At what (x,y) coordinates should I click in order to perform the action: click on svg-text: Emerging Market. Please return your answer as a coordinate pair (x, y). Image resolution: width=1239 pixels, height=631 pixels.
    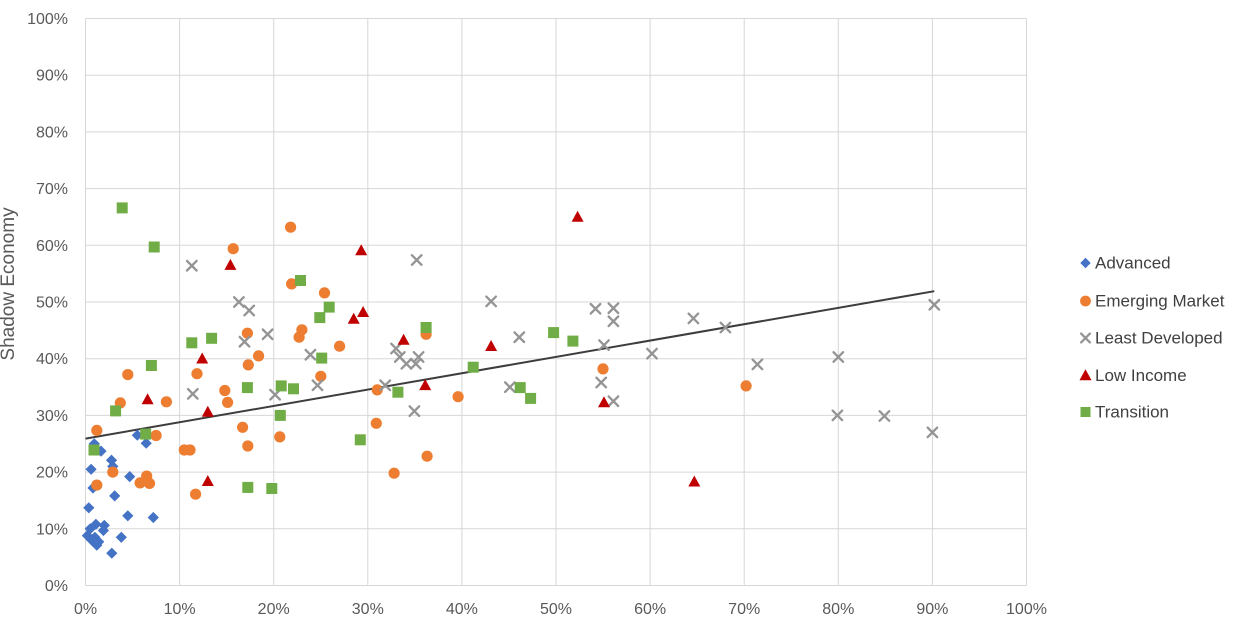
    Looking at the image, I should click on (1160, 301).